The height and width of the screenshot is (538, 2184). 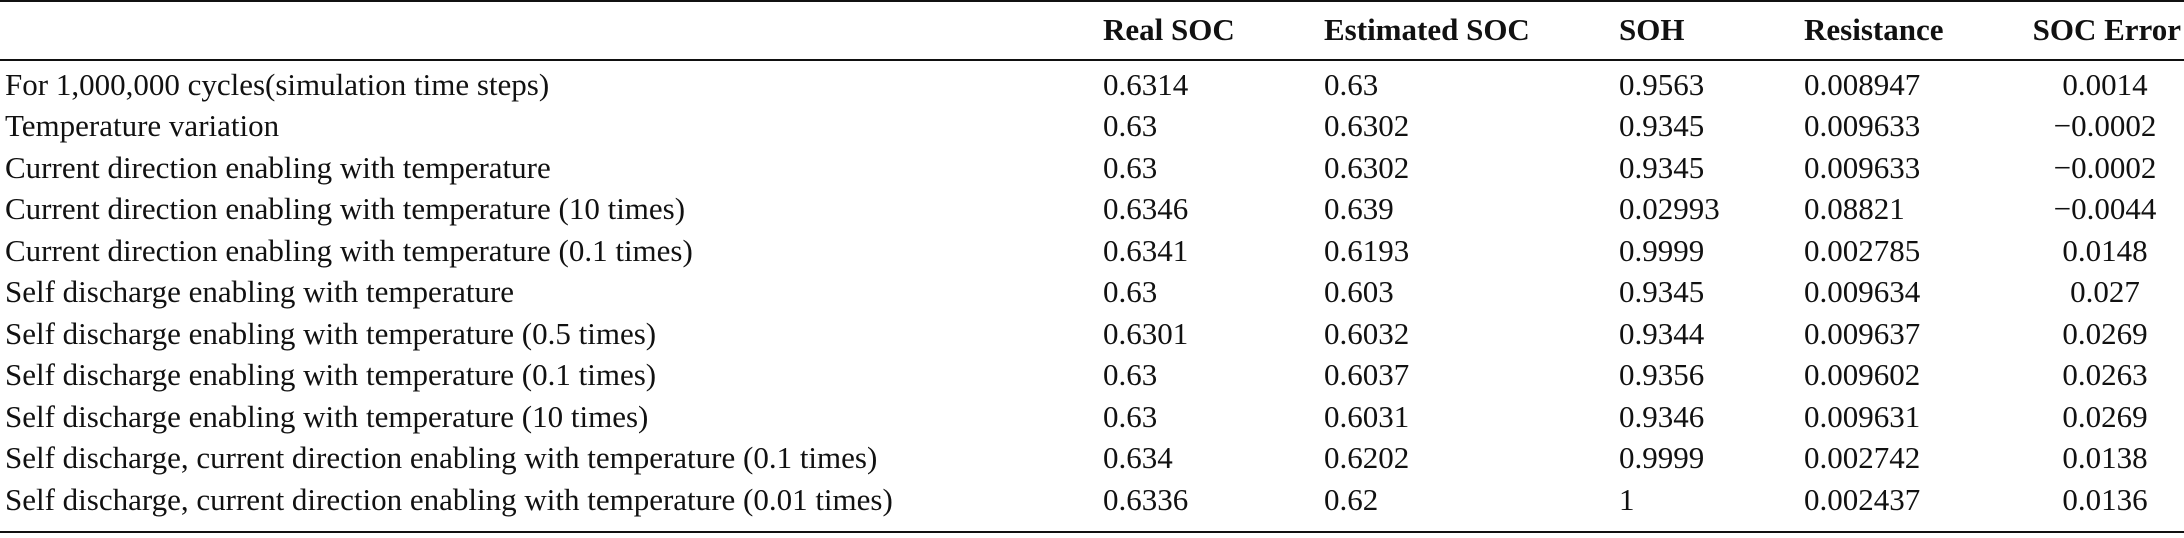 I want to click on soc-error-cell: 0.0136, so click(x=2105, y=499).